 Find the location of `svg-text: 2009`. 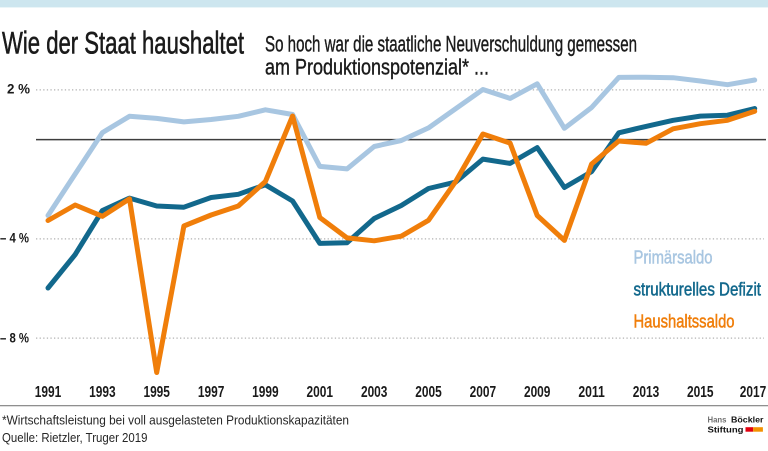

svg-text: 2009 is located at coordinates (537, 392).